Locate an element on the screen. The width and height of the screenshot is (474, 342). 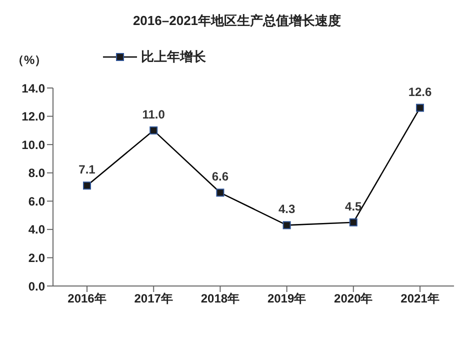
x-tick-label: 2020年 is located at coordinates (353, 299).